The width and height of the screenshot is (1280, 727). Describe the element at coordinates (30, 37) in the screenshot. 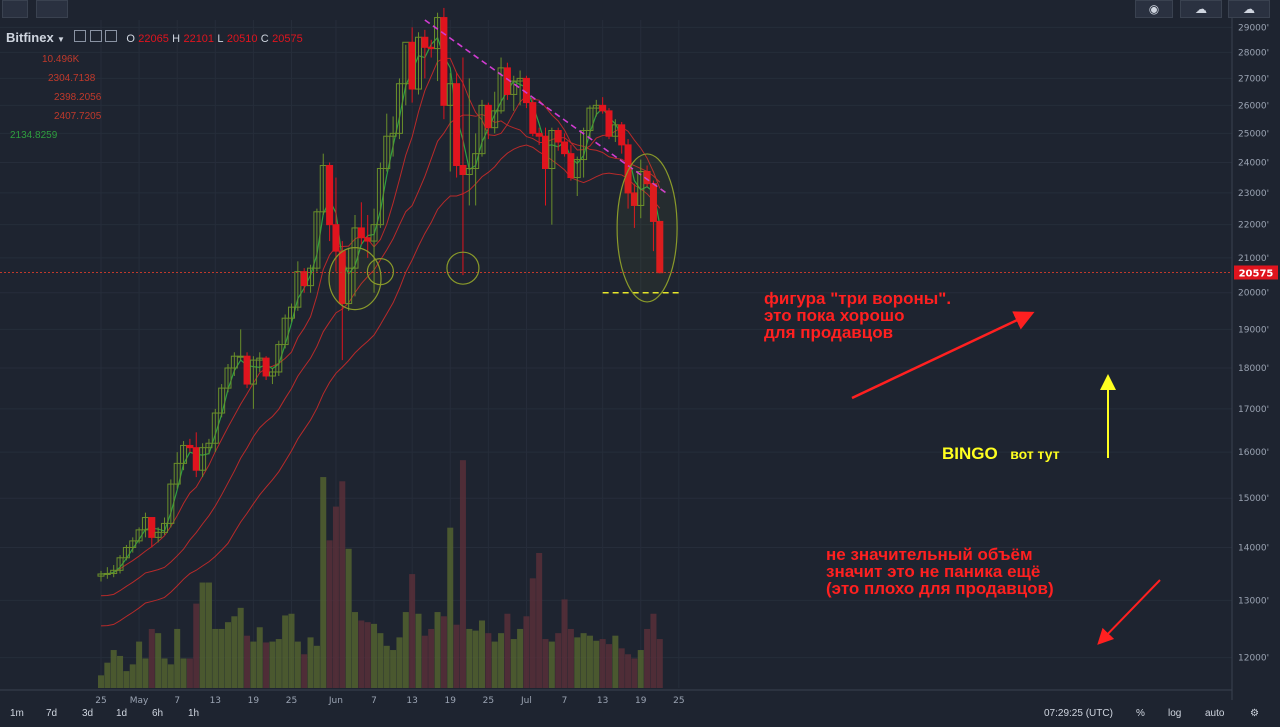

I see `symbol-name: Bitfinex` at that location.